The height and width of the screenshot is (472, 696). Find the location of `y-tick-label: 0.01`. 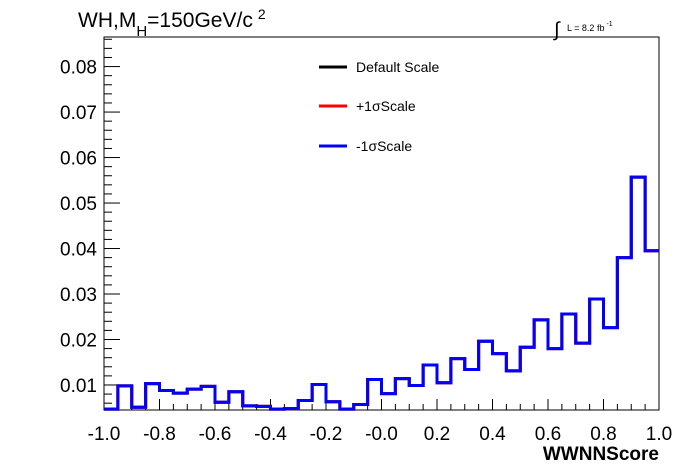

y-tick-label: 0.01 is located at coordinates (78, 386).